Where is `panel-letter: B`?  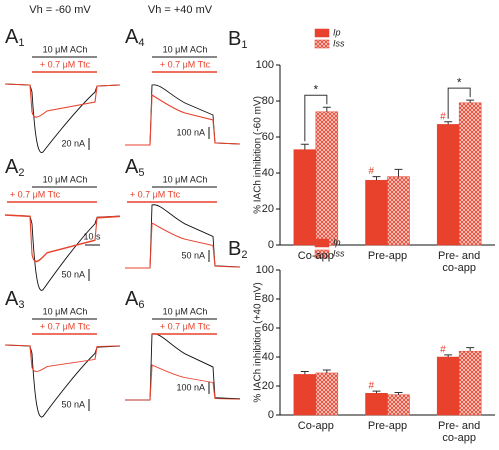
panel-letter: B is located at coordinates (234, 39).